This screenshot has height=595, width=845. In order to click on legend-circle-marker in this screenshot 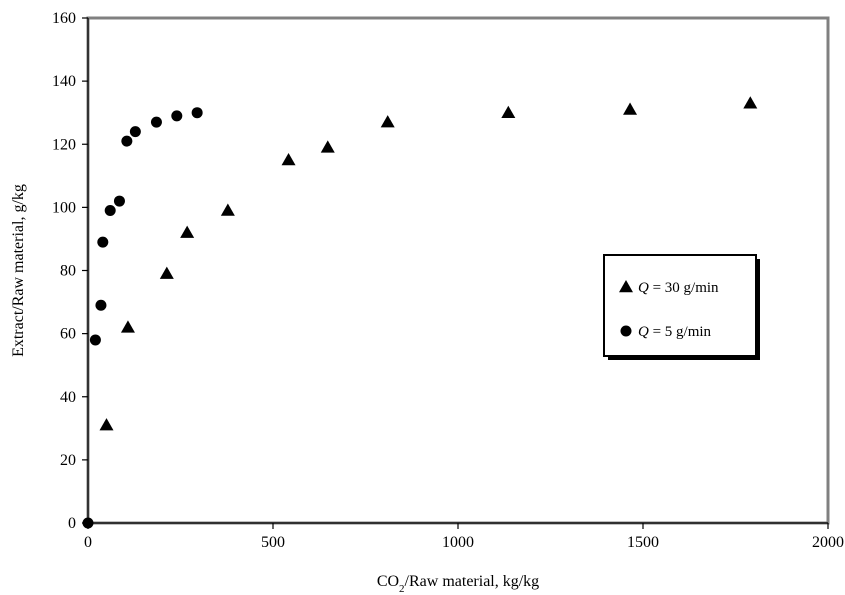, I will do `click(626, 331)`.